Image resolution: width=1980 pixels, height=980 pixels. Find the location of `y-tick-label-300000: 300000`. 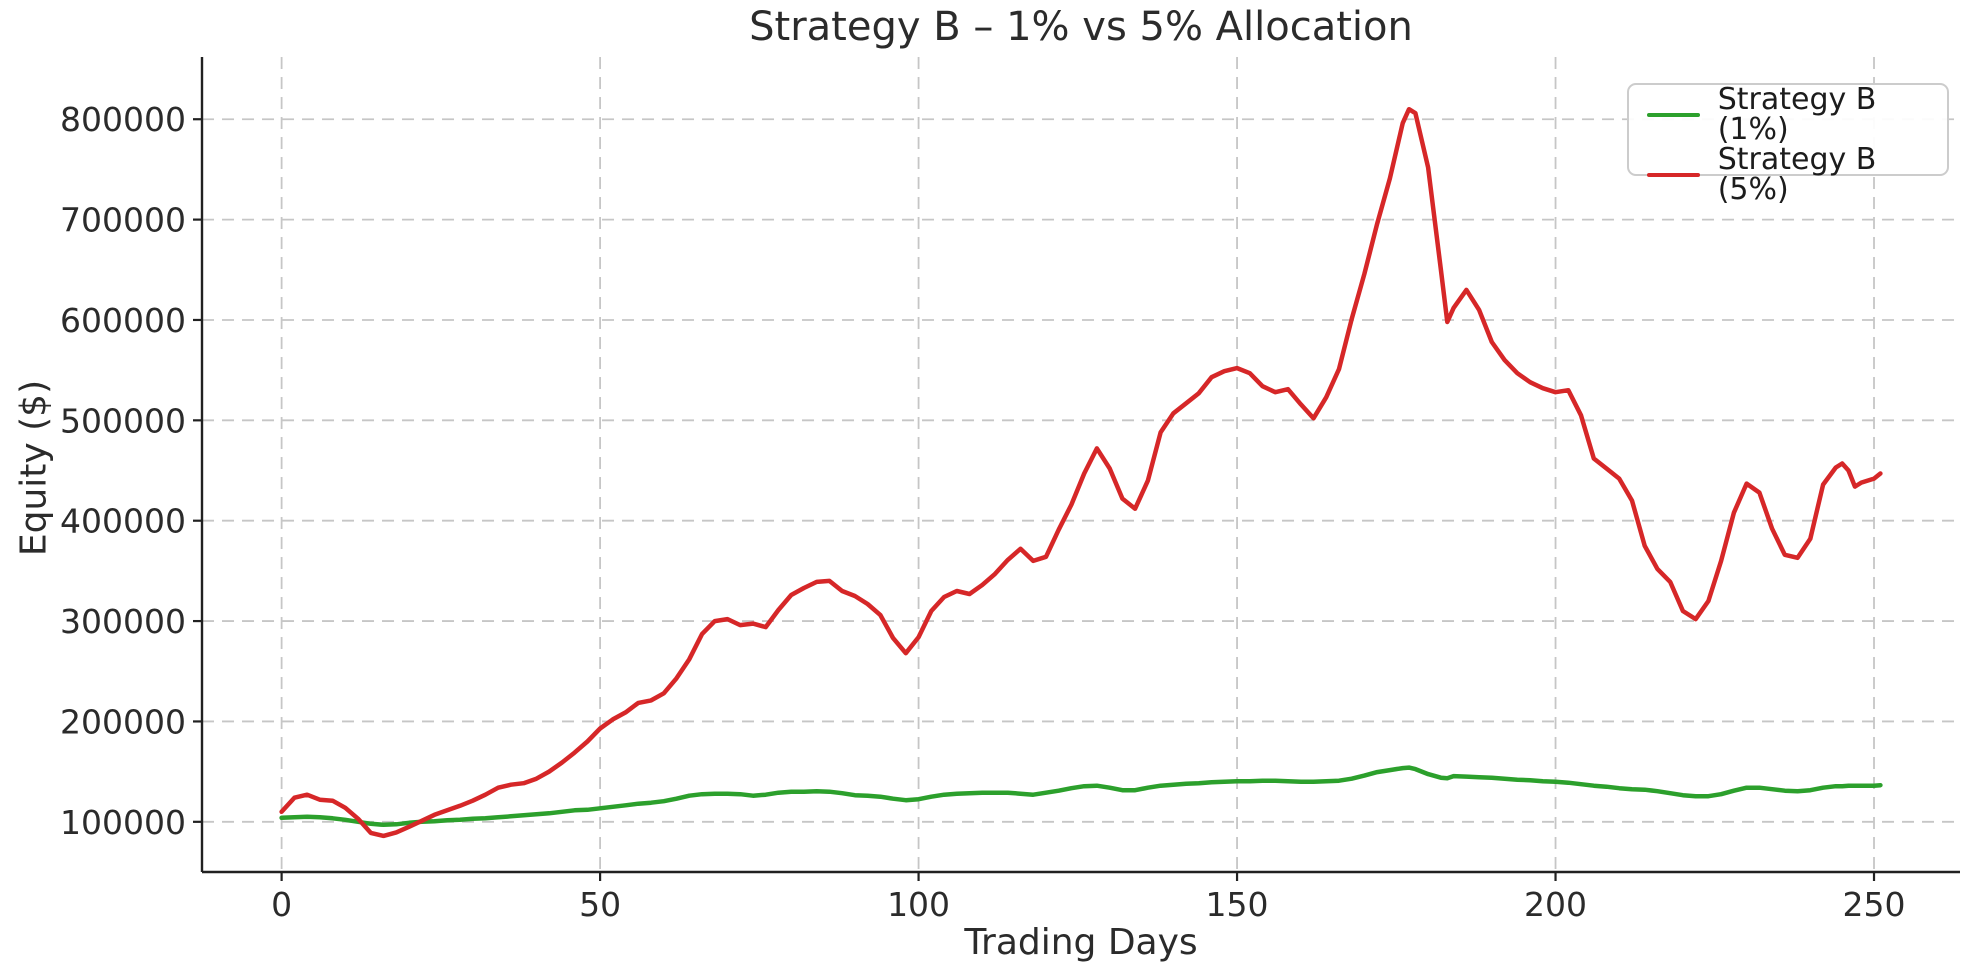

y-tick-label-300000: 300000 is located at coordinates (123, 621).